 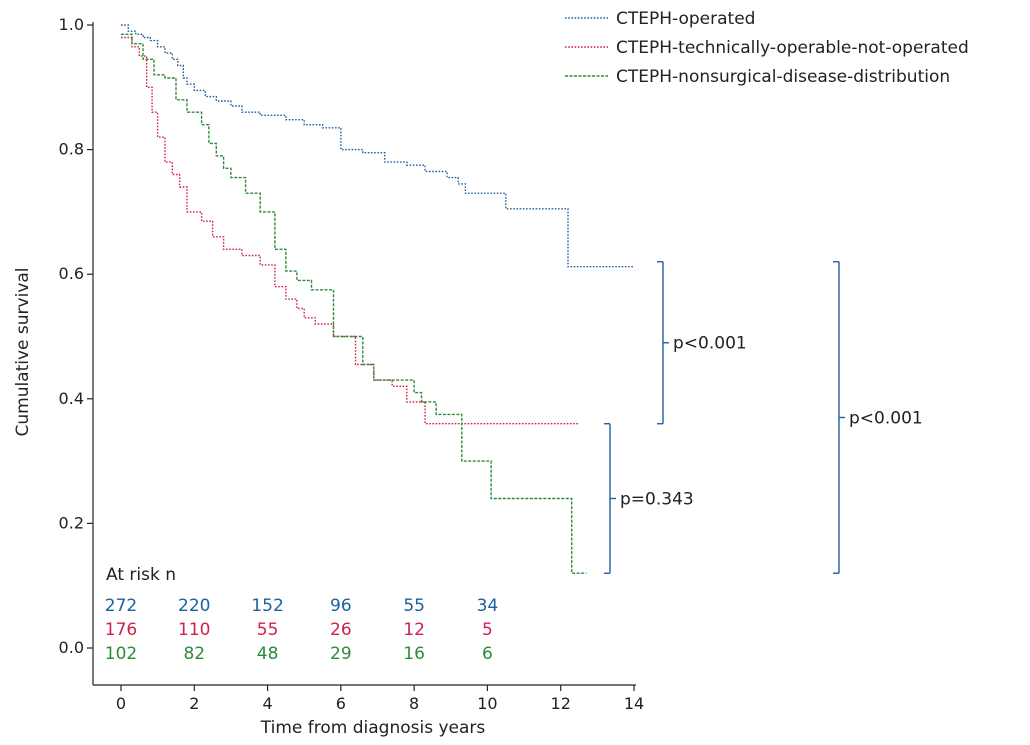 What do you see at coordinates (71, 398) in the screenshot?
I see `y-tick-label: 0.4` at bounding box center [71, 398].